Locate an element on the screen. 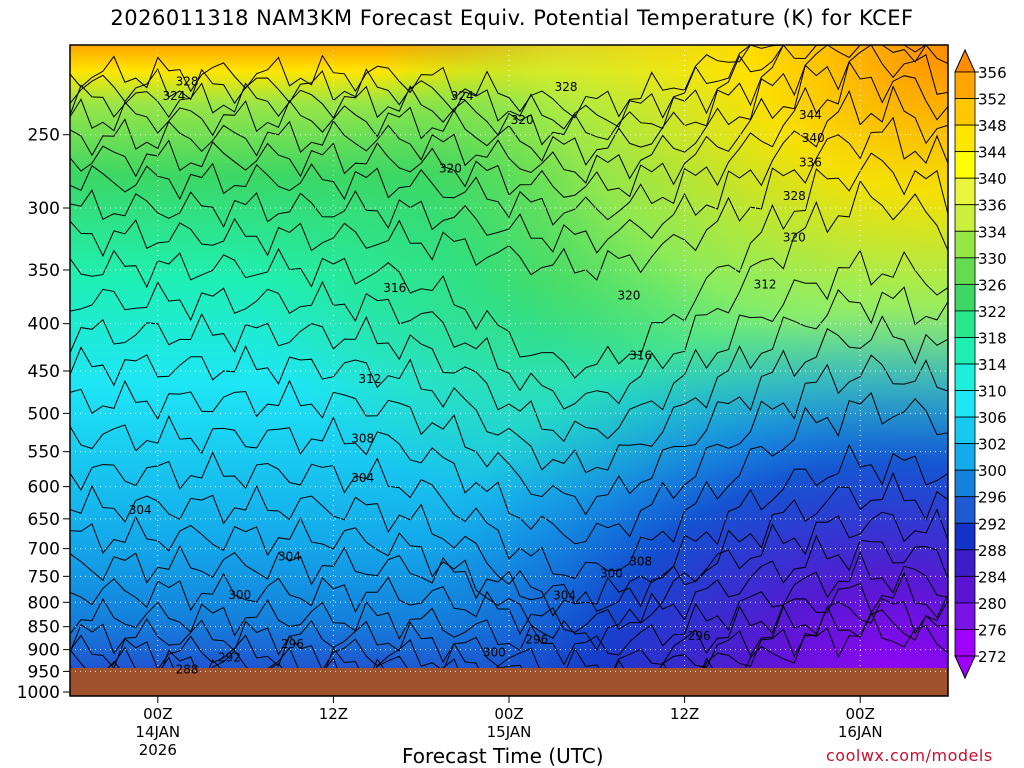 This screenshot has height=768, width=1024. y-tick-label: 850 is located at coordinates (44, 628).